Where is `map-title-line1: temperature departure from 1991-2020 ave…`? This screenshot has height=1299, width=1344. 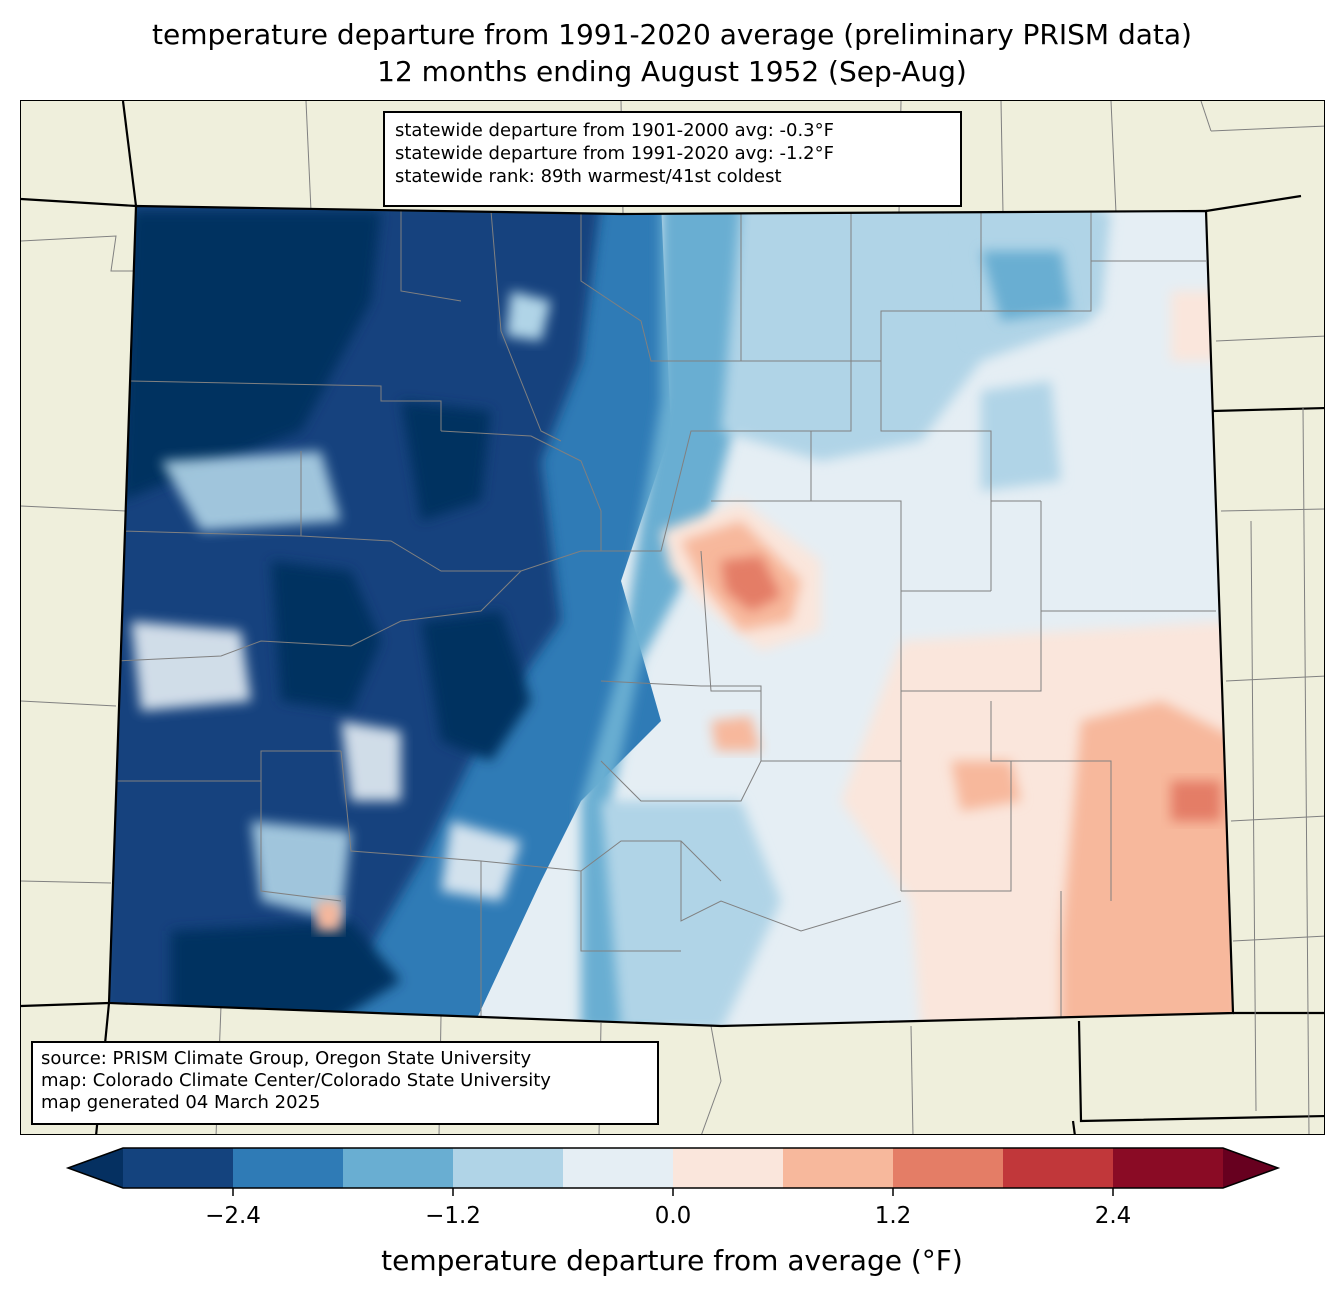 map-title-line1: temperature departure from 1991-2020 ave… is located at coordinates (672, 34).